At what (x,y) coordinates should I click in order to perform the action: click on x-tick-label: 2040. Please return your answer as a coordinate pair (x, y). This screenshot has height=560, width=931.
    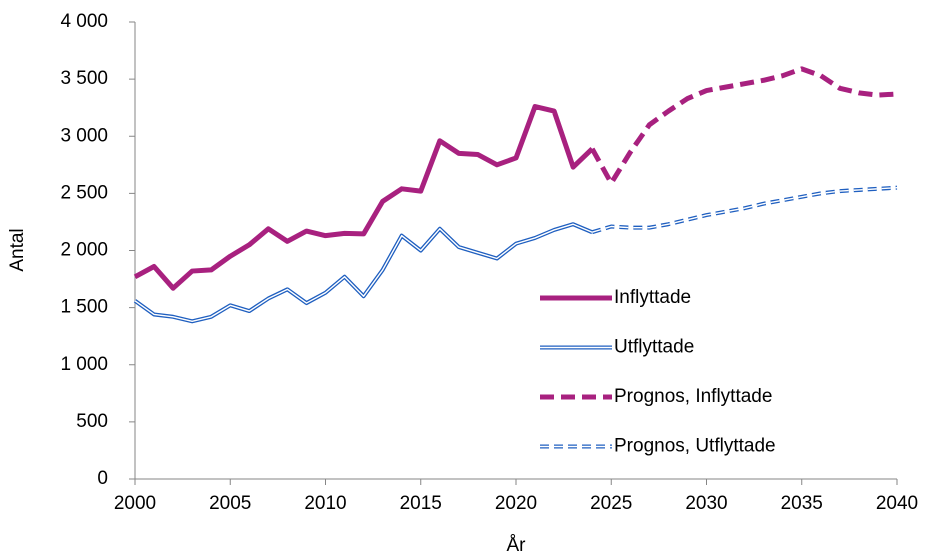
    Looking at the image, I should click on (897, 503).